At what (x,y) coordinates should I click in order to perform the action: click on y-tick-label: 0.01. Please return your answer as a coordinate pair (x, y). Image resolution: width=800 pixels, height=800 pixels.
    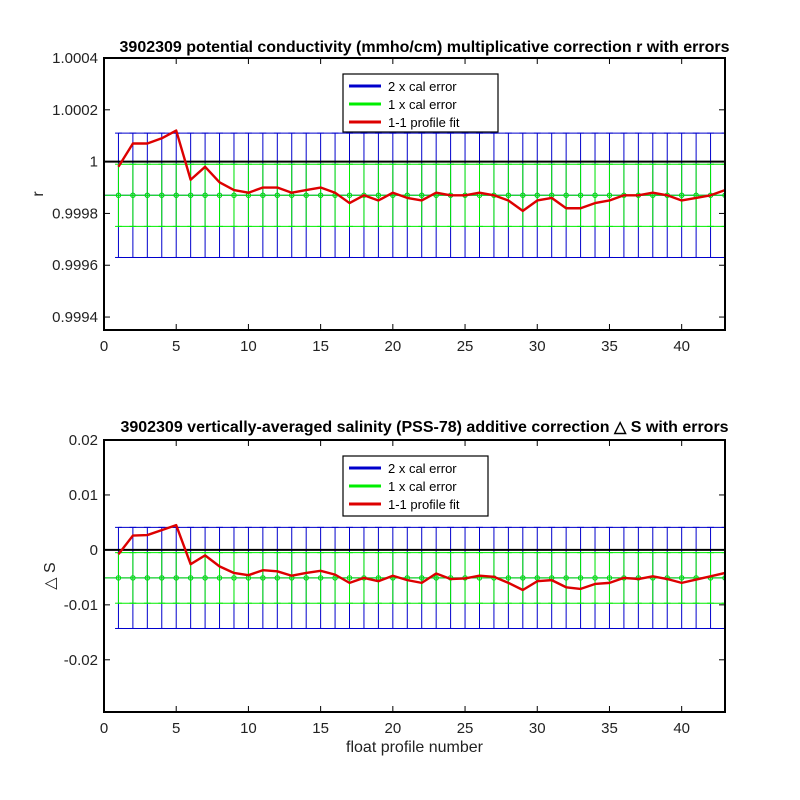
    Looking at the image, I should click on (83, 495).